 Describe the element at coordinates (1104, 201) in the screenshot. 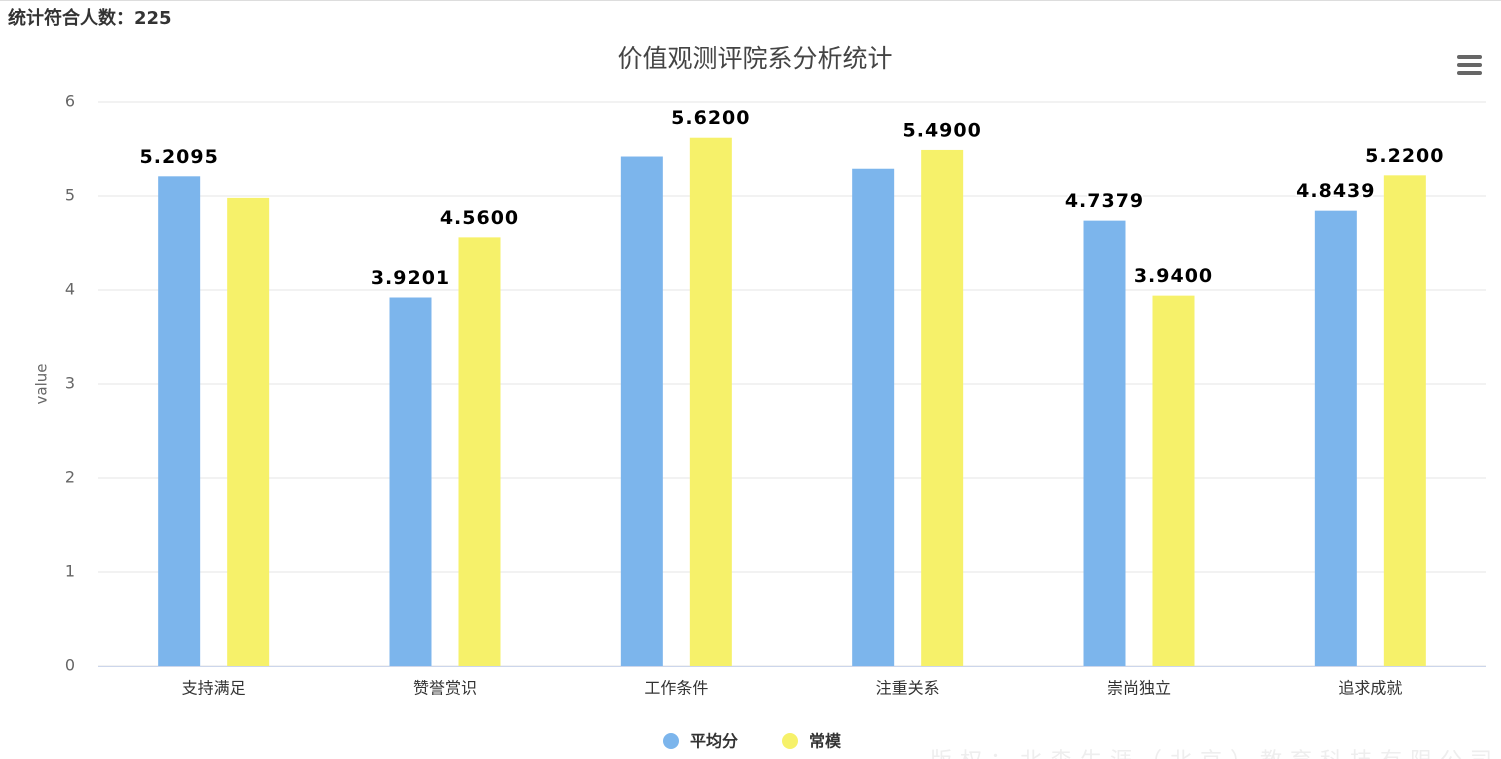

I see `data-label: 4.7379` at that location.